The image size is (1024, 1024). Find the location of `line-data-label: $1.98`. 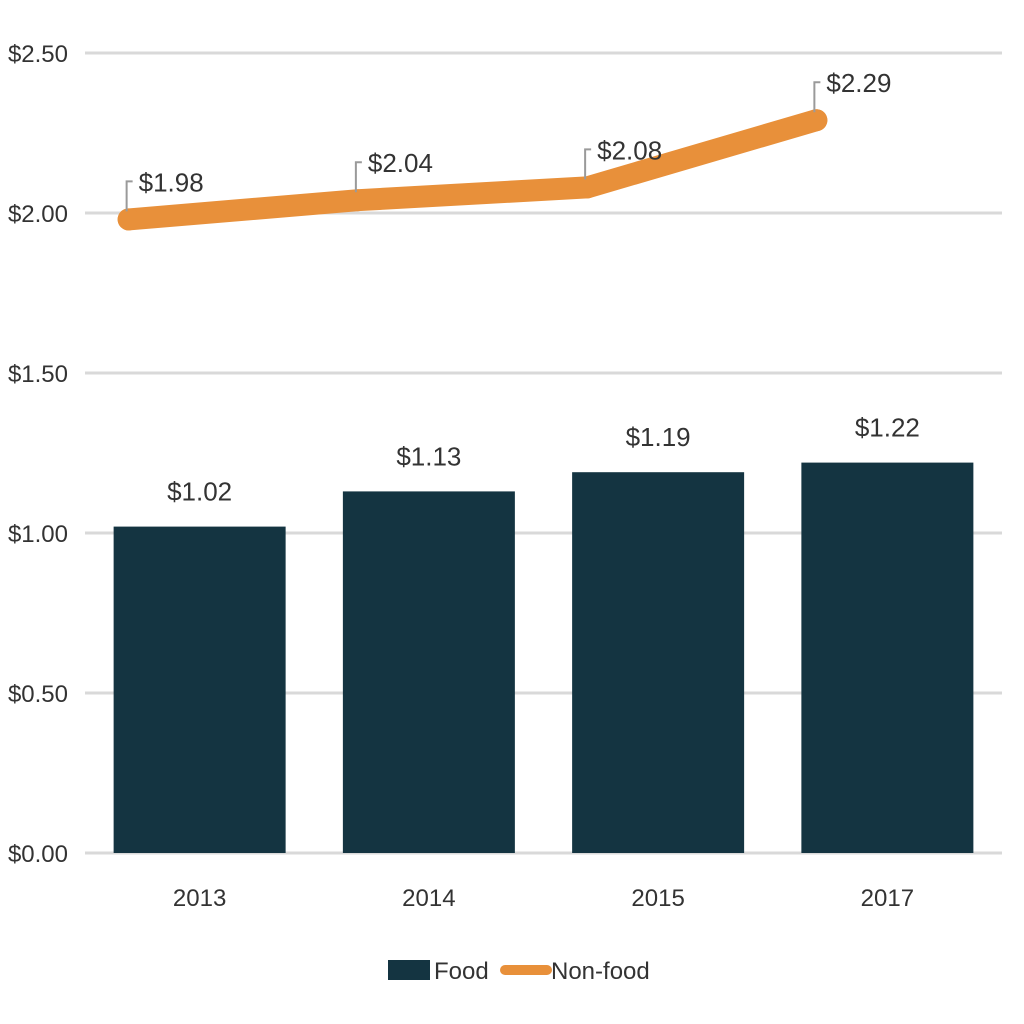

line-data-label: $1.98 is located at coordinates (171, 182).